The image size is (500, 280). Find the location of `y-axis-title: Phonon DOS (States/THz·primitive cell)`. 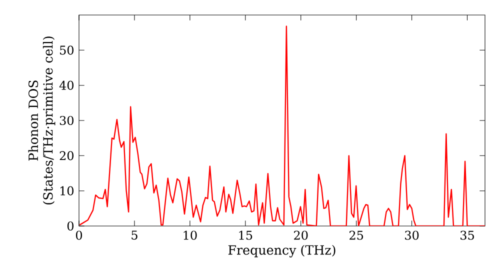

y-axis-title: Phonon DOS (States/THz·primitive cell) is located at coordinates (42, 120).